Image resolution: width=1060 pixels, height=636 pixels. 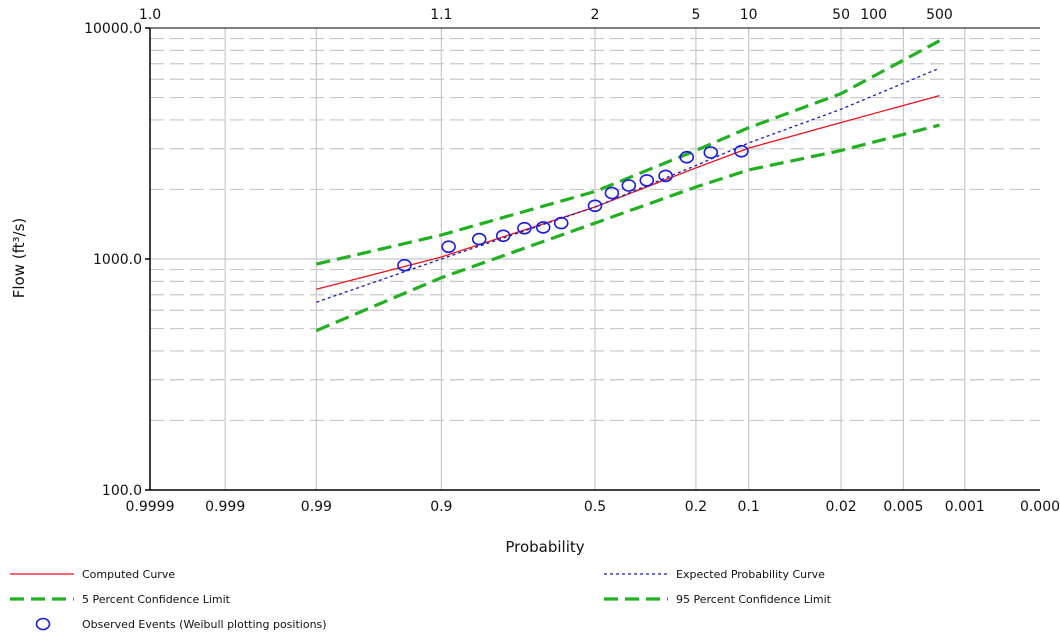 What do you see at coordinates (840, 507) in the screenshot?
I see `x-tick-label: 0.02` at bounding box center [840, 507].